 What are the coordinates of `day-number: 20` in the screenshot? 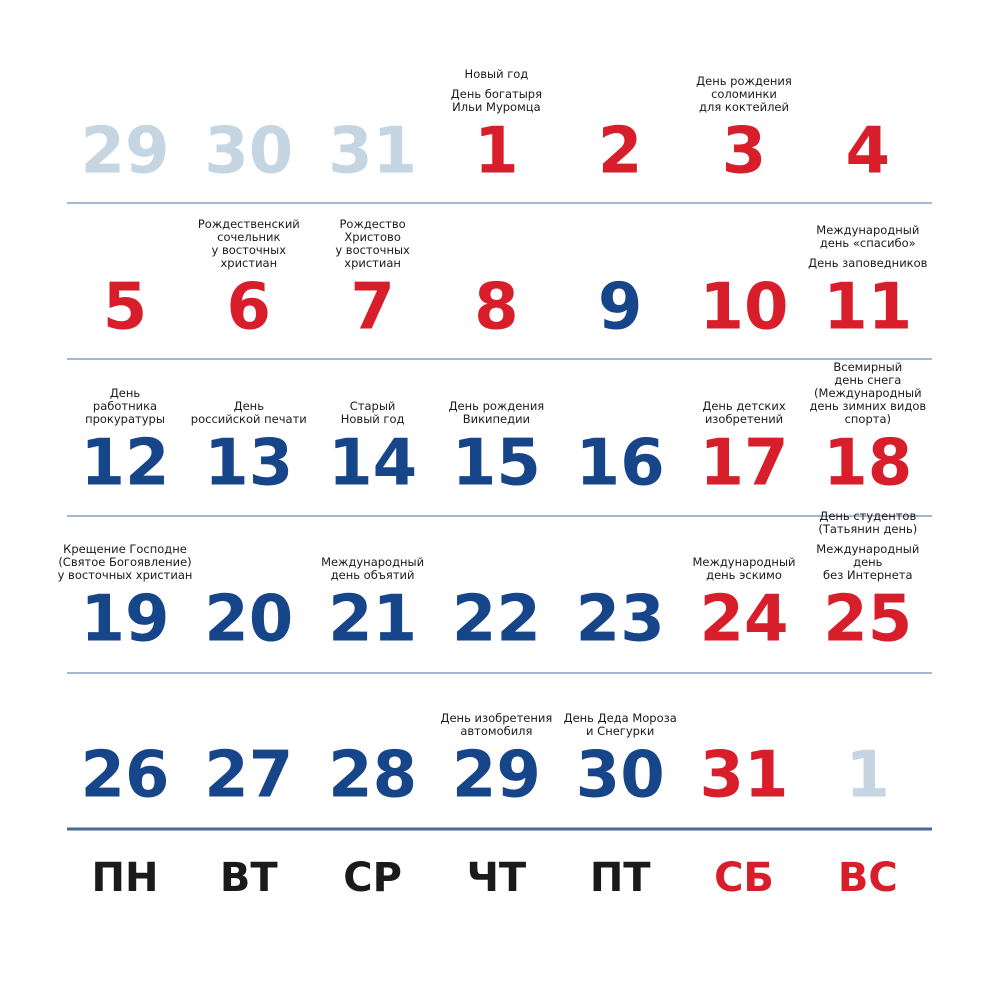 It's located at (248, 620).